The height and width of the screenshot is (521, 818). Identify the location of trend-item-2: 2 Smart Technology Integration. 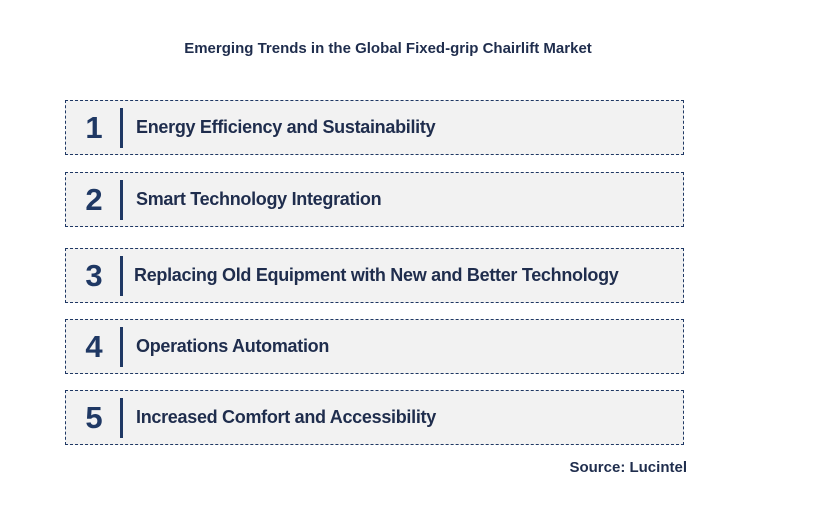
(374, 199).